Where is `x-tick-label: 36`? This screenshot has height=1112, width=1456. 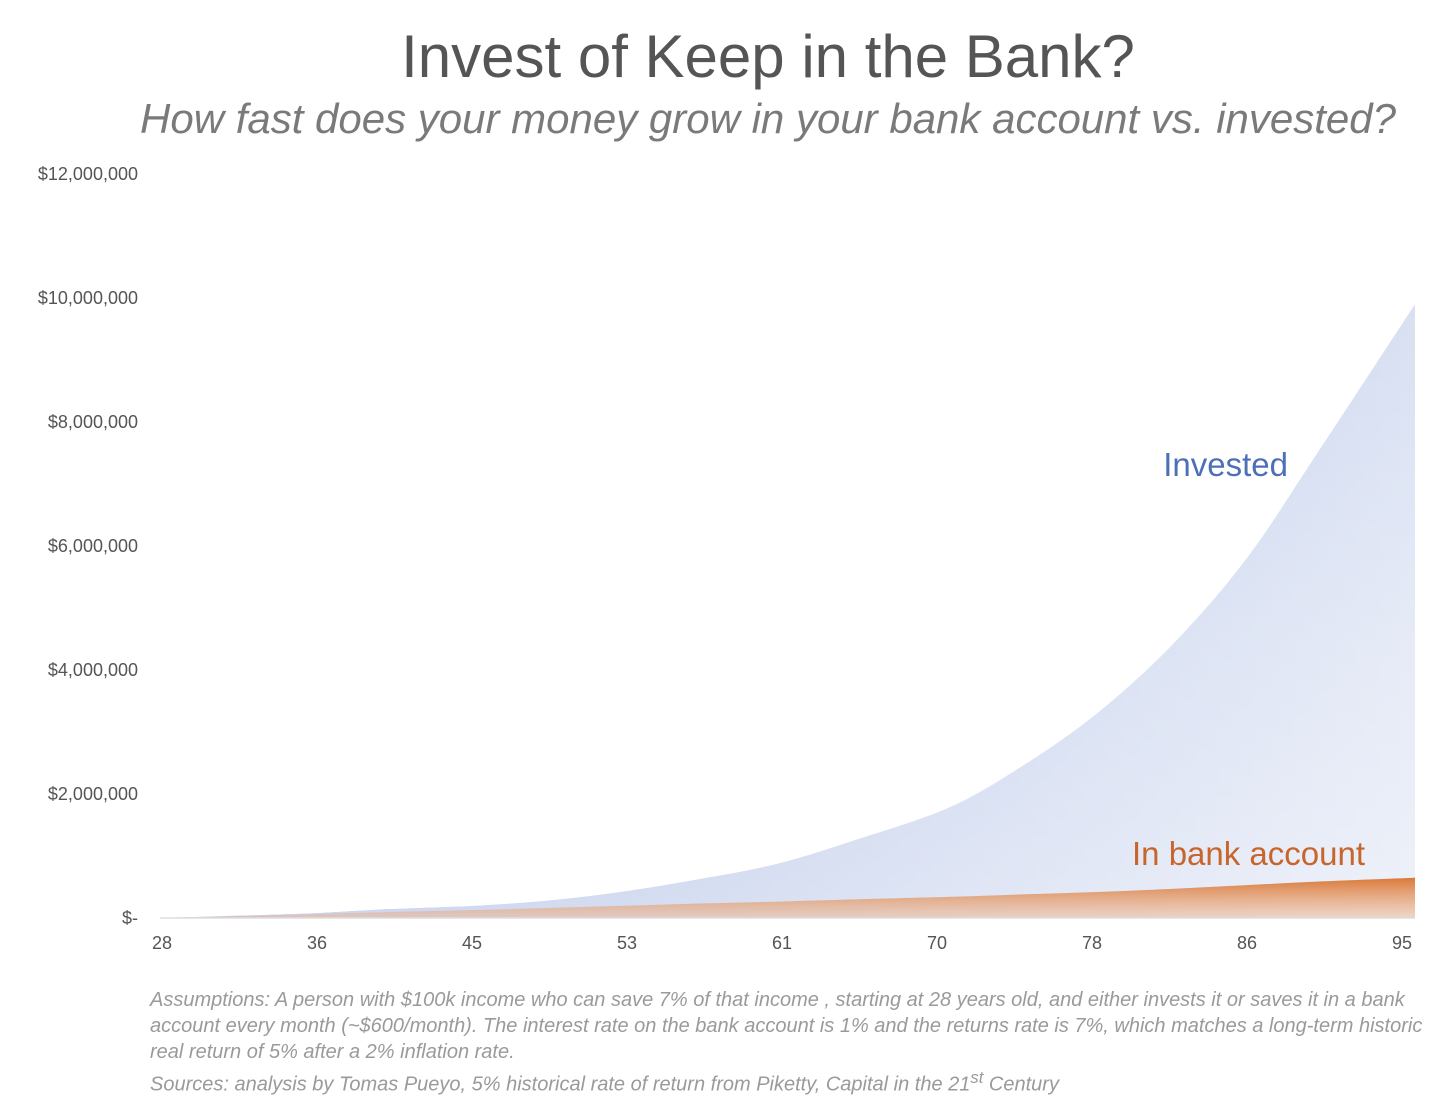 x-tick-label: 36 is located at coordinates (317, 943).